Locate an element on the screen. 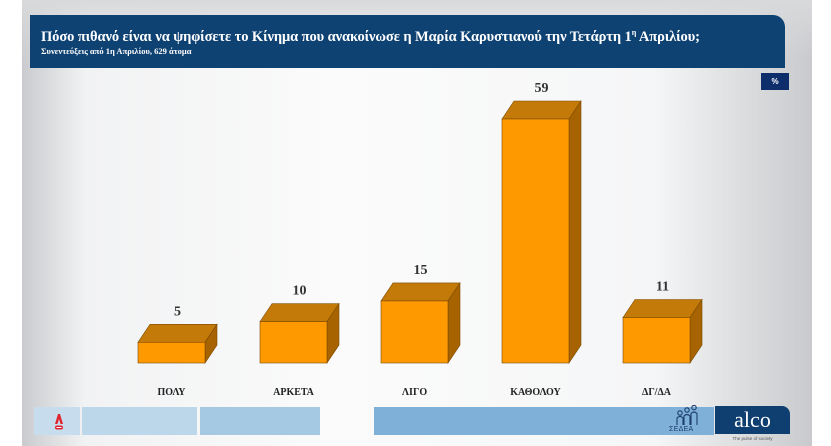 The width and height of the screenshot is (831, 446). value-label: 15 is located at coordinates (421, 270).